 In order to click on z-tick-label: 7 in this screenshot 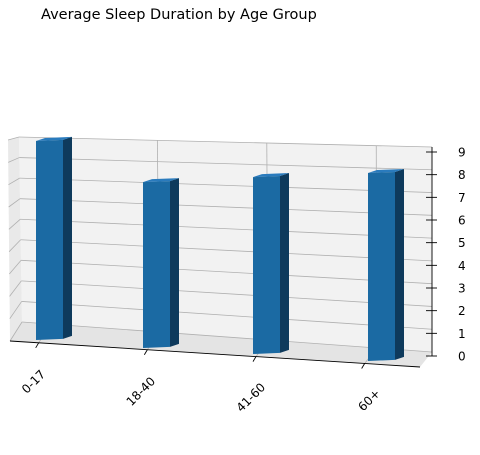, I will do `click(462, 198)`.